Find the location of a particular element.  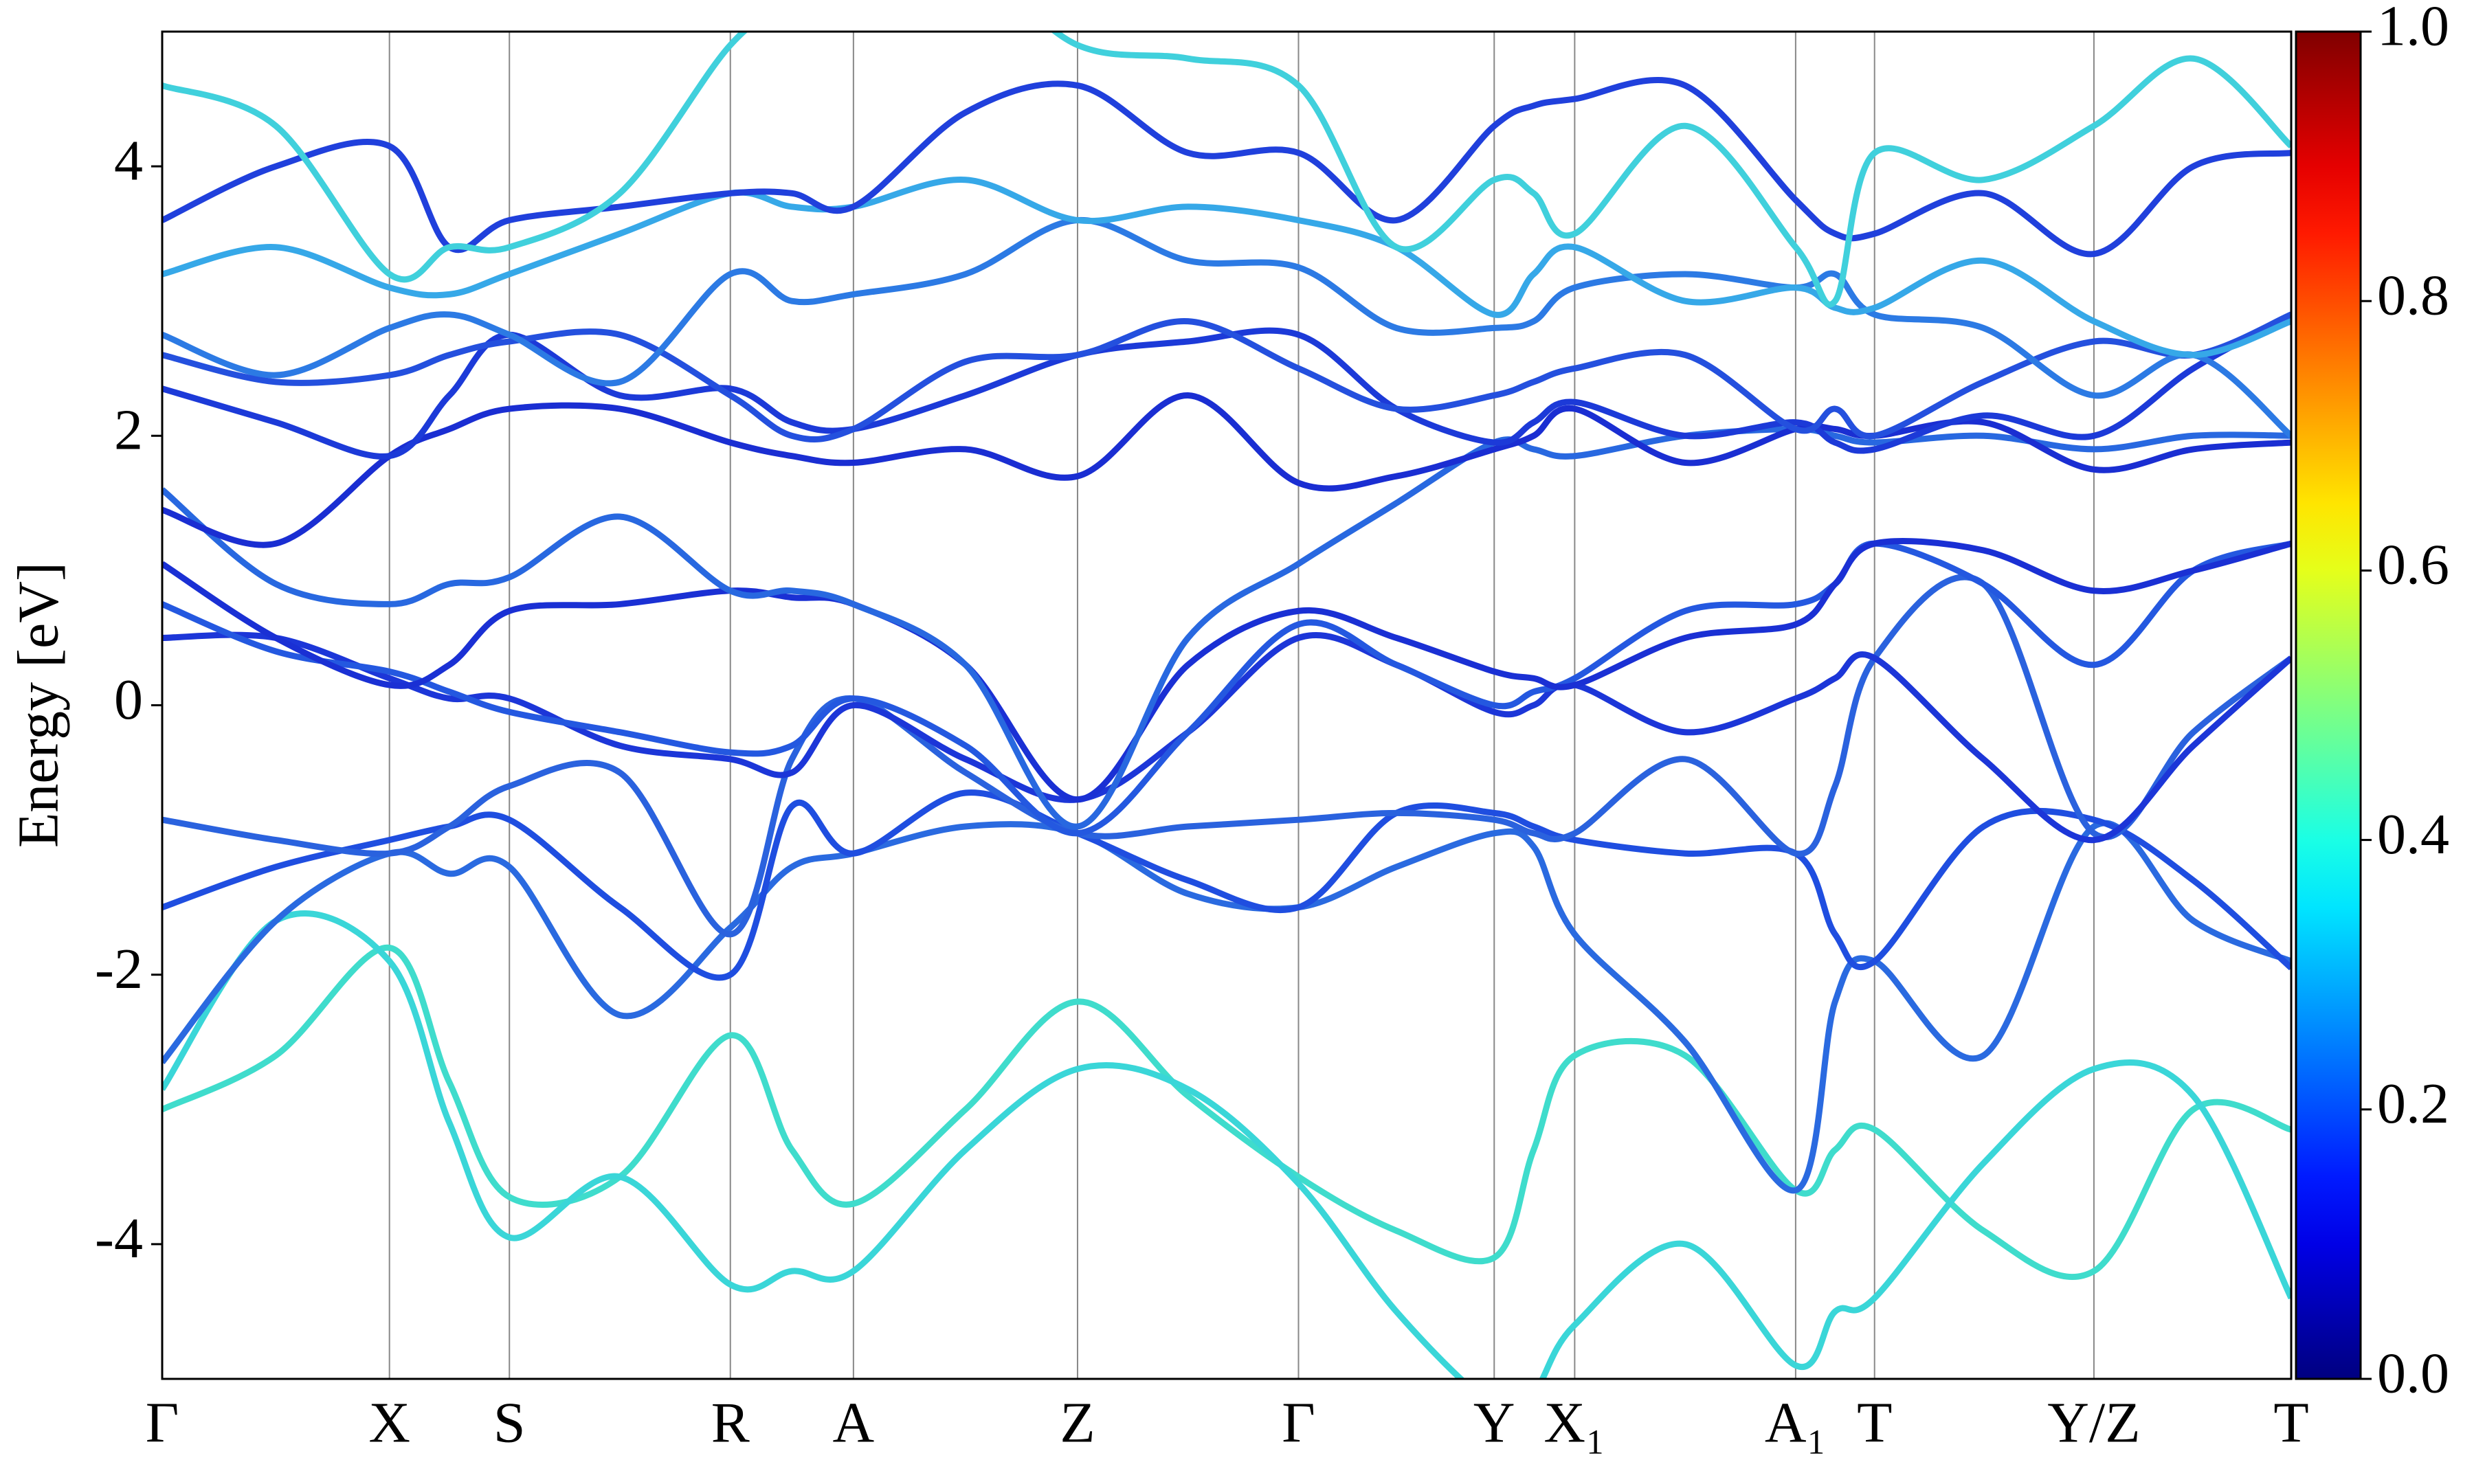

y-tick-label: 0 is located at coordinates (128, 700).